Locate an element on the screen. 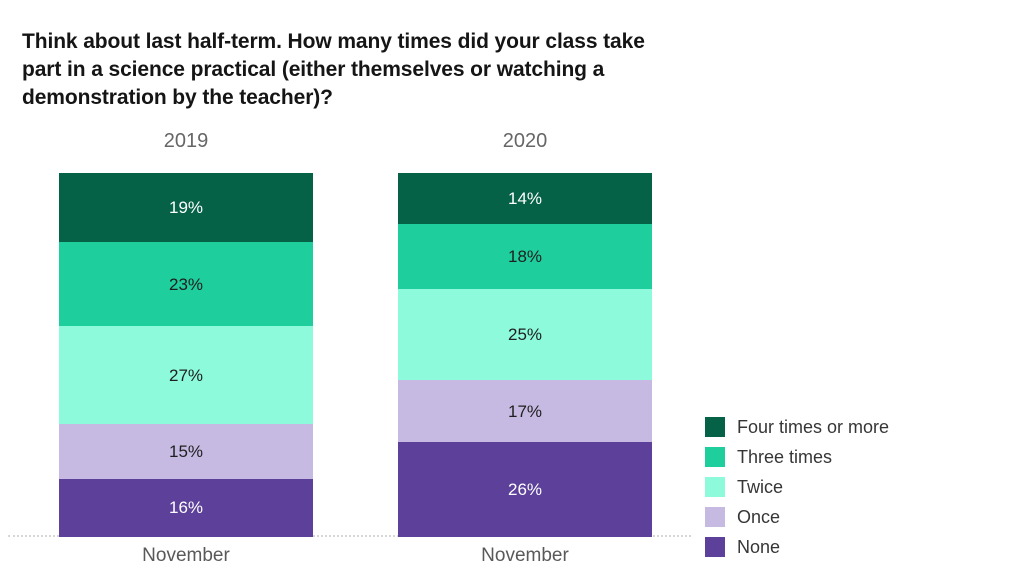 The width and height of the screenshot is (1024, 585). segment-value-label: 15% is located at coordinates (186, 451).